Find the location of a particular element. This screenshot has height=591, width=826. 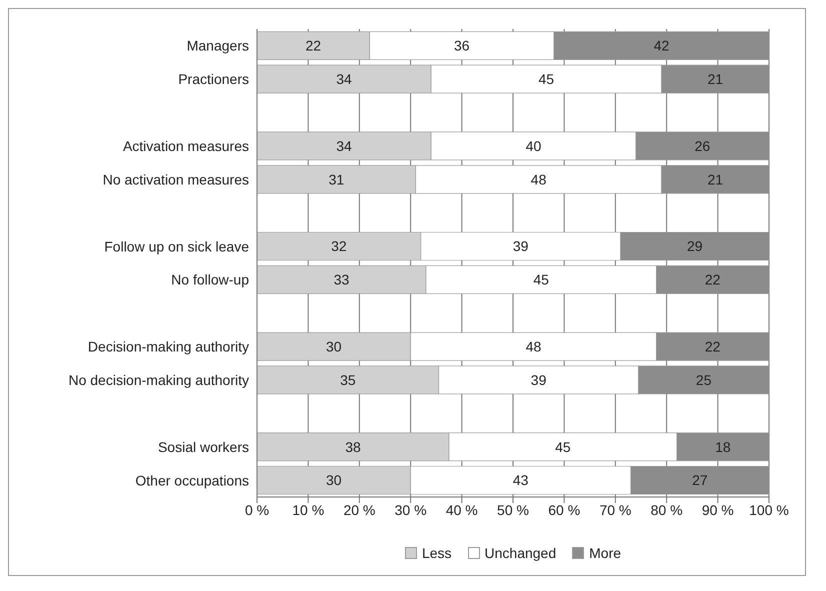

legend-label: More is located at coordinates (605, 553).